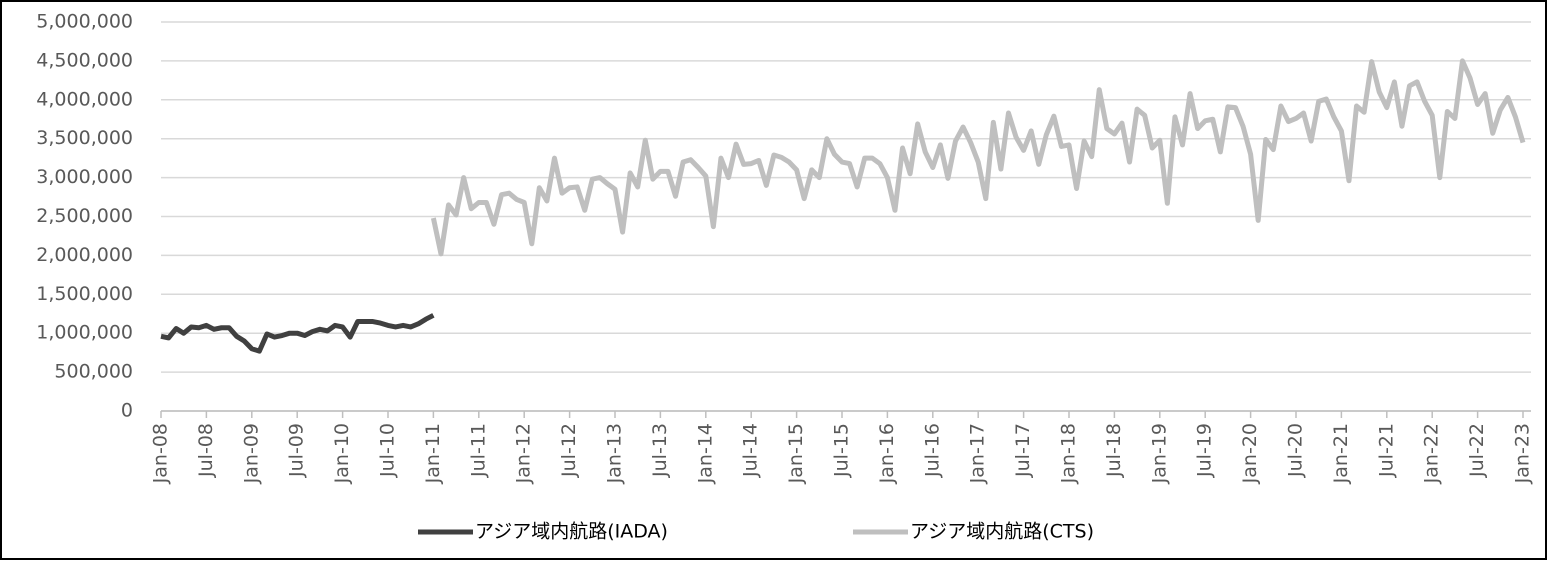  What do you see at coordinates (251, 453) in the screenshot?
I see `x-tick-label: Jan-09` at bounding box center [251, 453].